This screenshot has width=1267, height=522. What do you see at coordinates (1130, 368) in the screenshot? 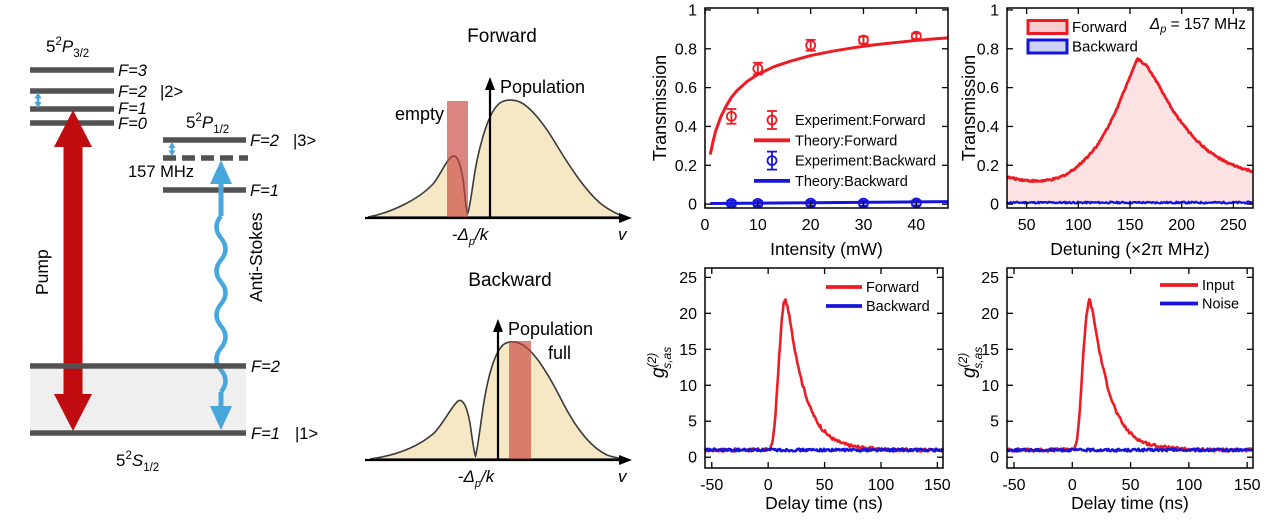
I see `g2-input-noise-ticks` at bounding box center [1130, 368].